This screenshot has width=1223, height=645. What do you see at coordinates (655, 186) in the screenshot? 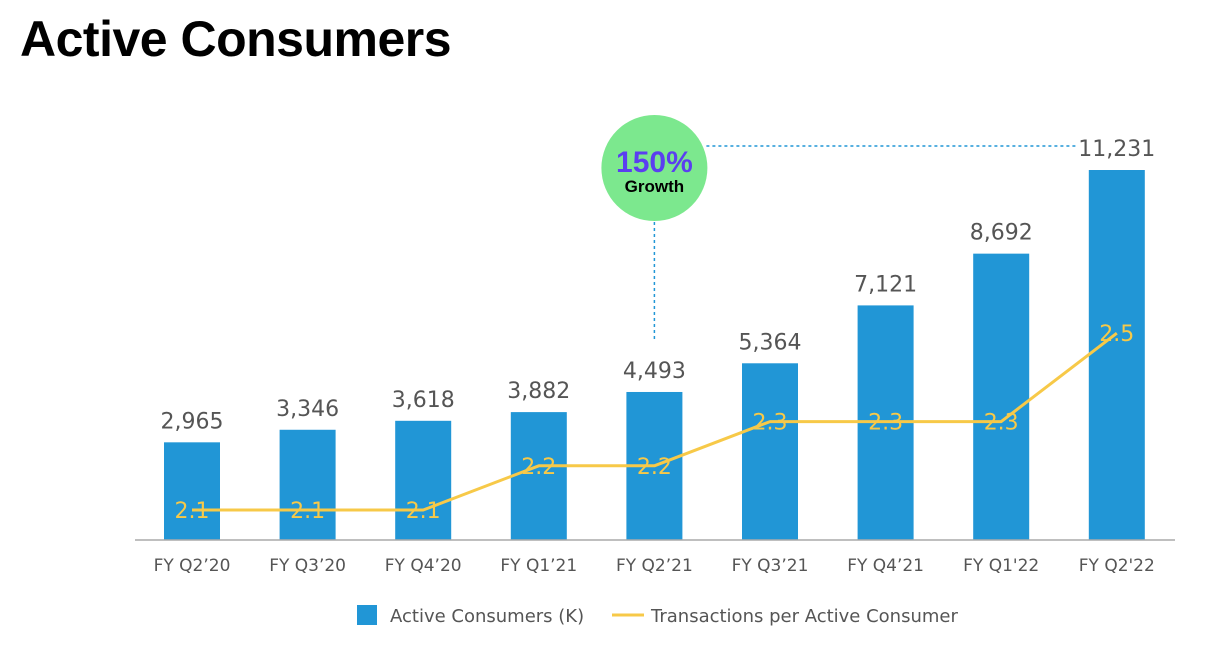
I see `growth-label: Growth` at bounding box center [655, 186].